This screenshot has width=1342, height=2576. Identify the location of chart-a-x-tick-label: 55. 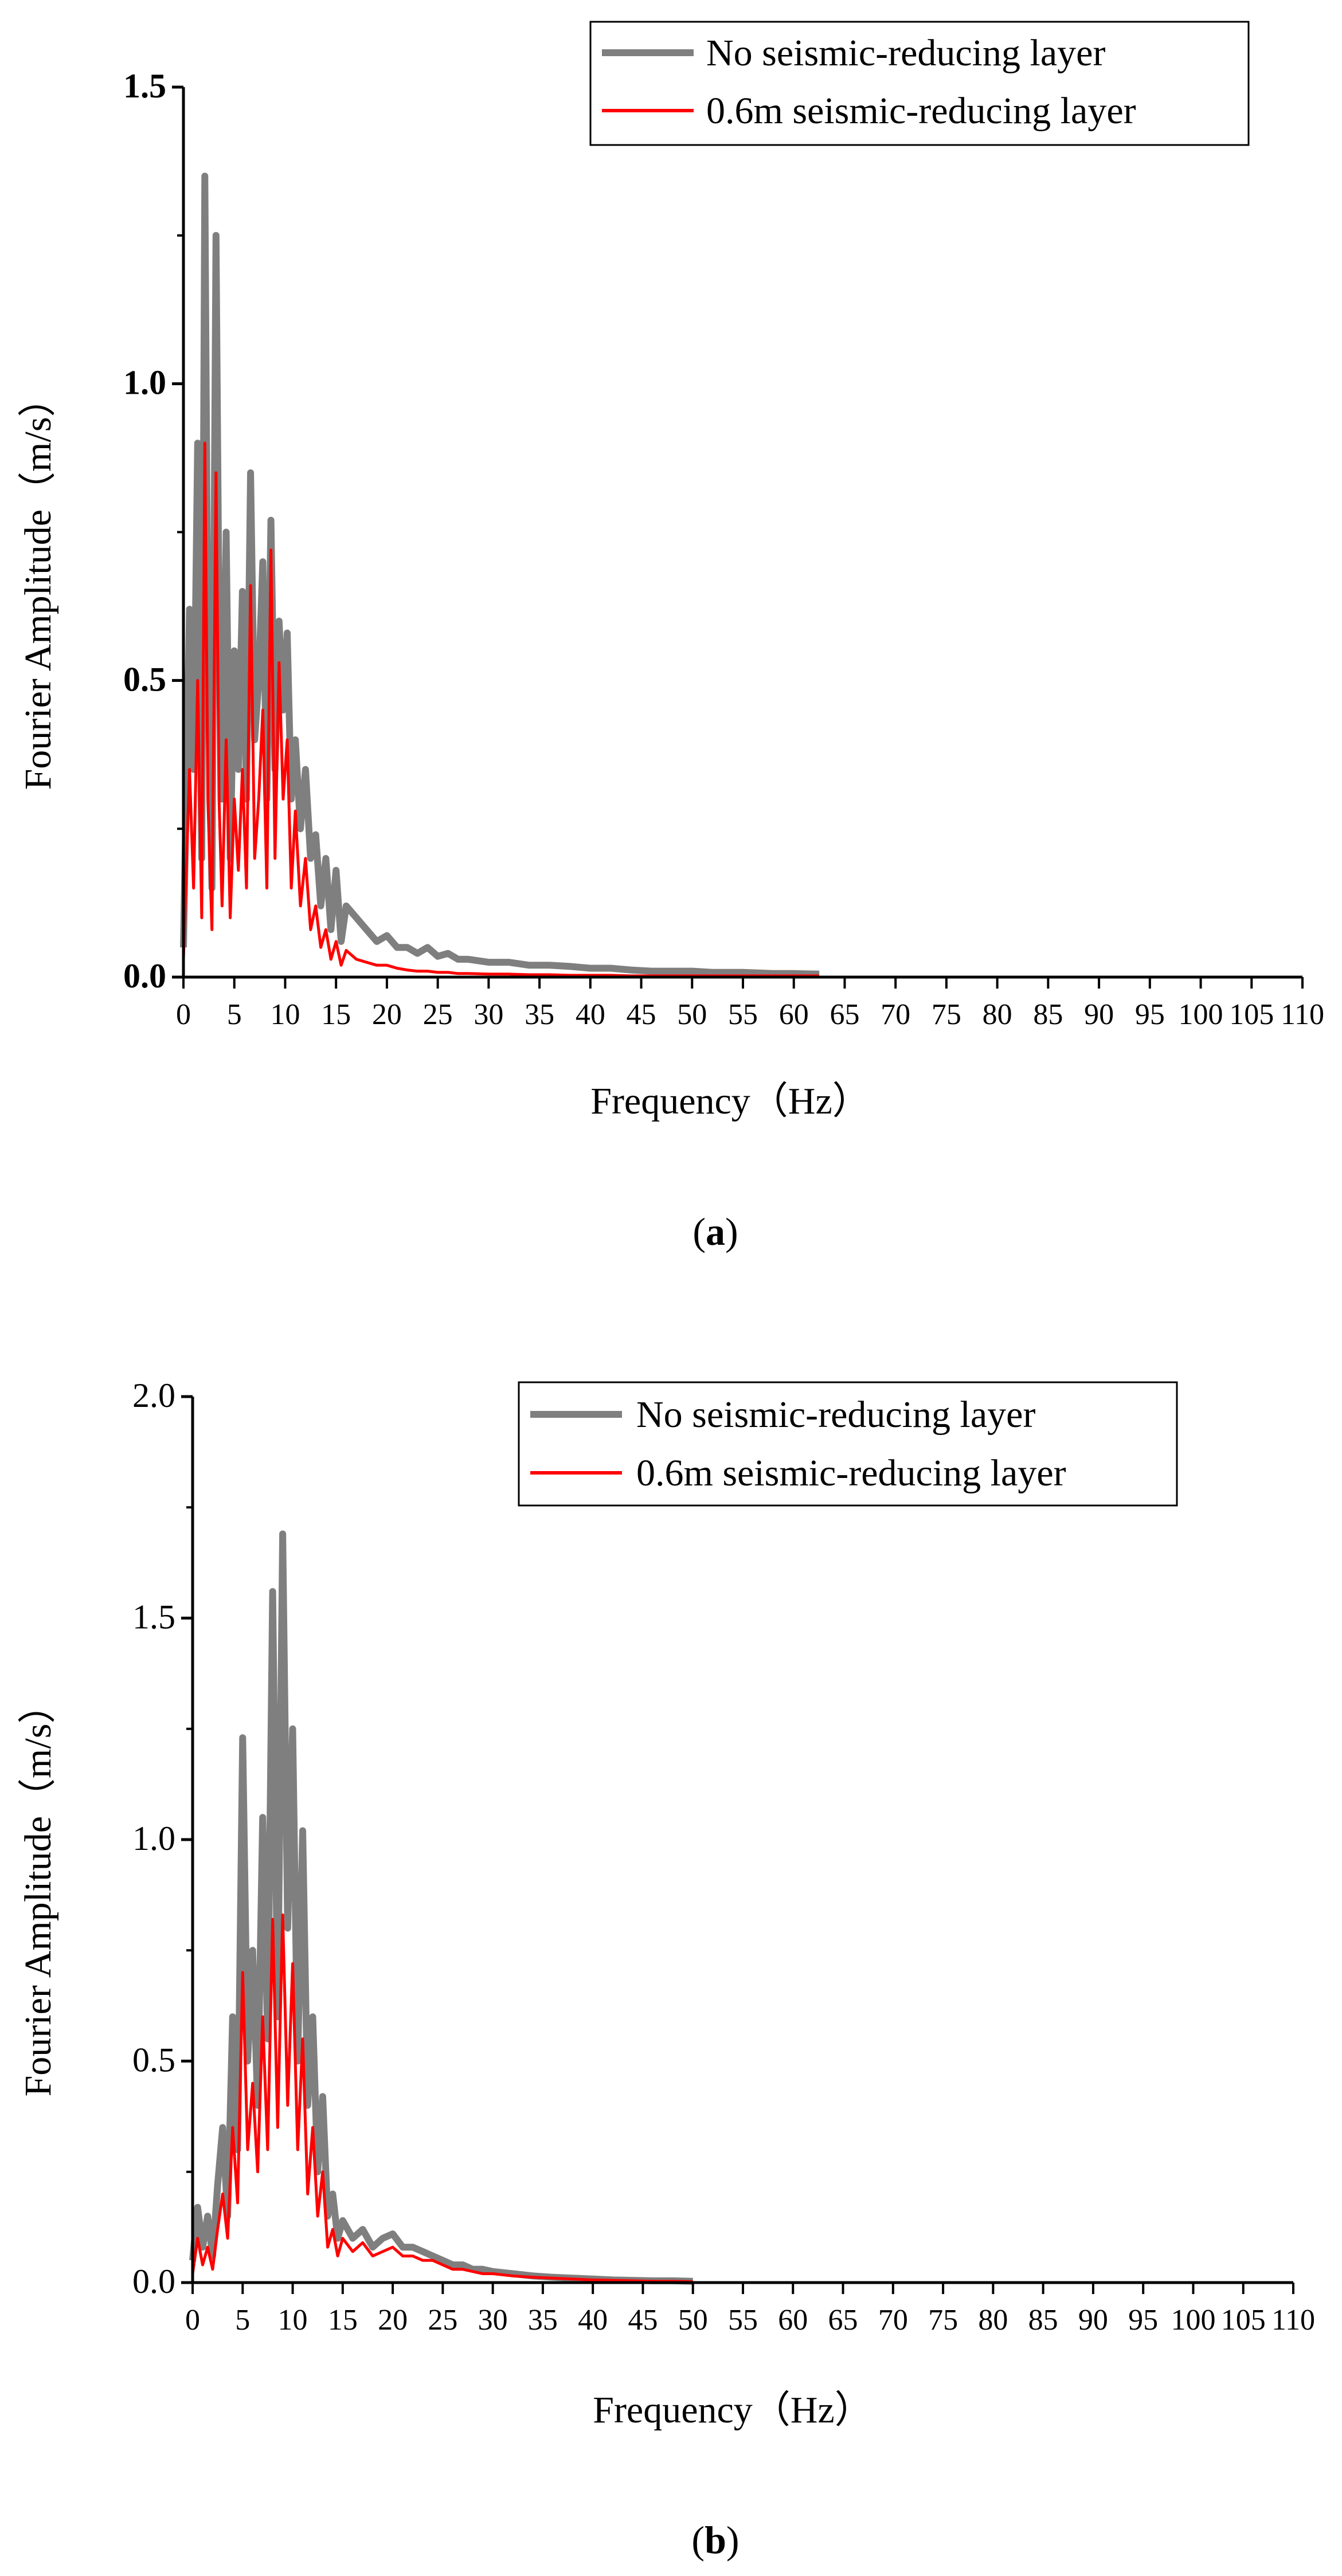
(743, 1014).